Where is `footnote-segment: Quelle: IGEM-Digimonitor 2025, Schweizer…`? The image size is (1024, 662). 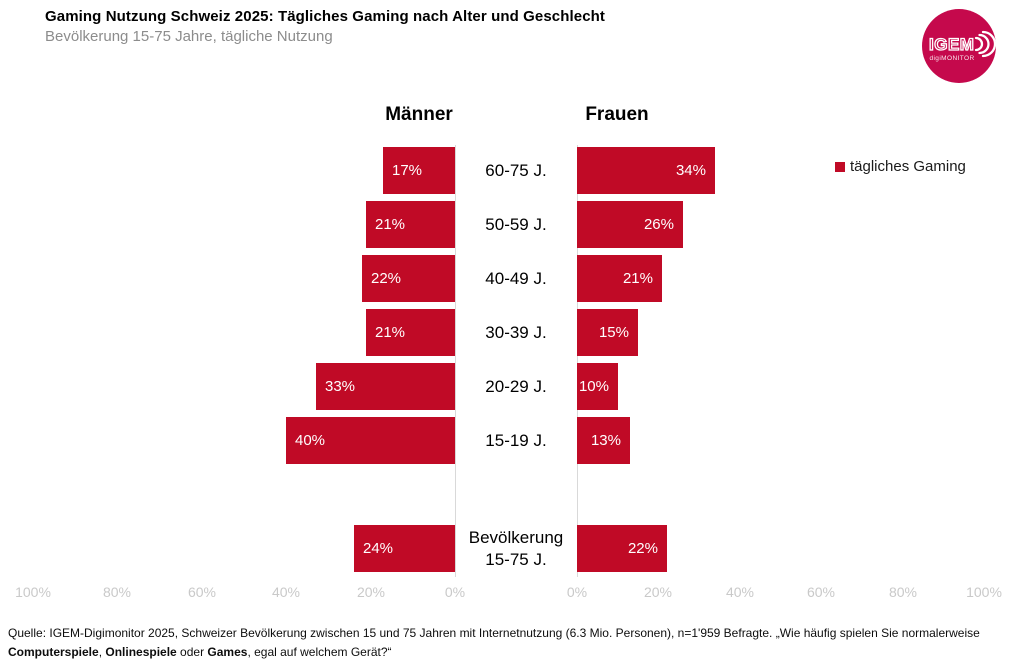 footnote-segment: Quelle: IGEM-Digimonitor 2025, Schweizer… is located at coordinates (494, 633).